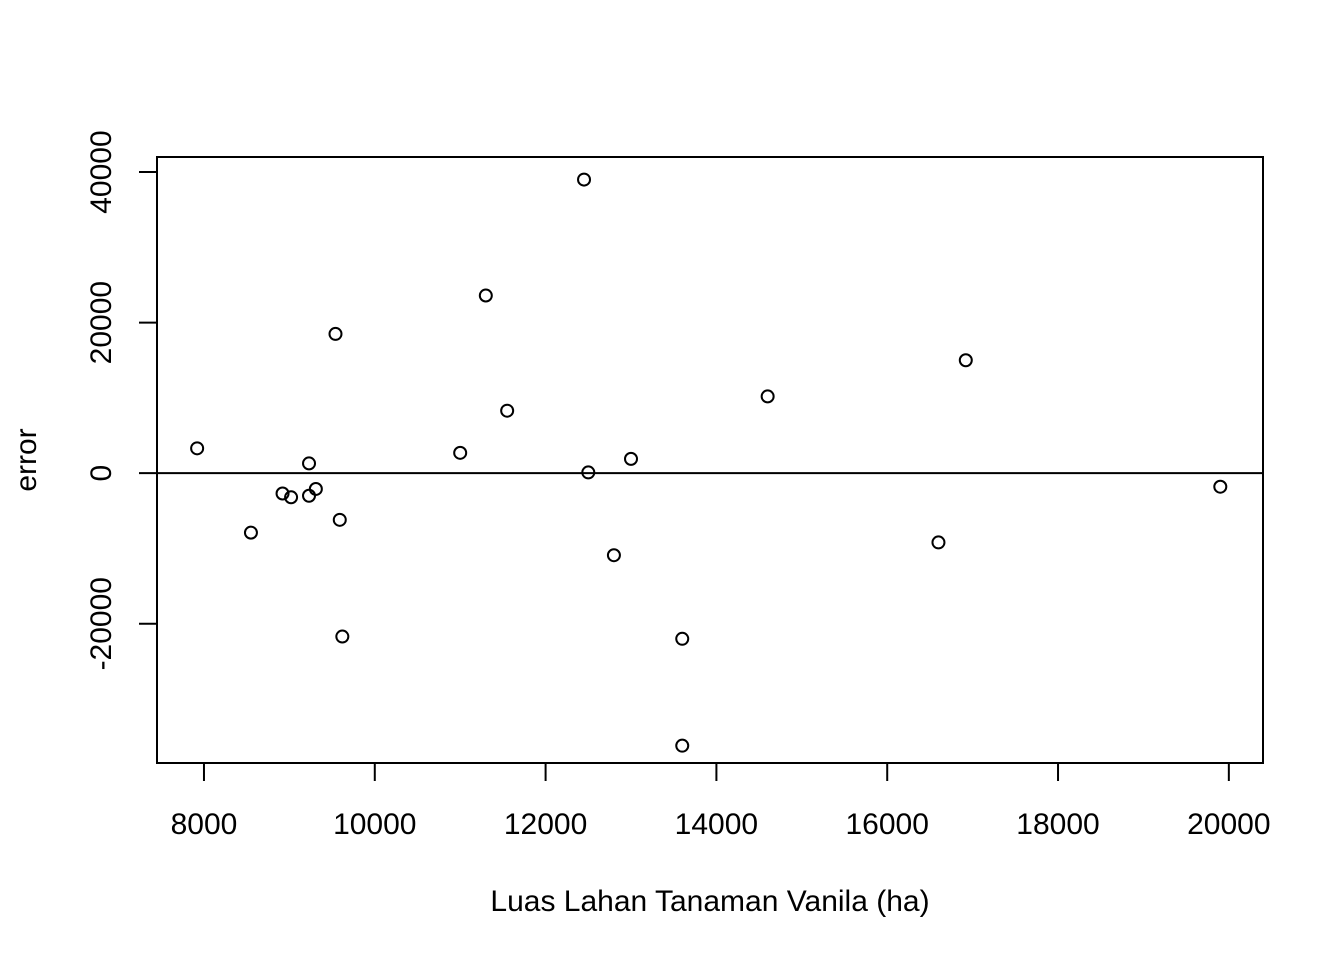 This screenshot has width=1344, height=960. Describe the element at coordinates (721, 801) in the screenshot. I see `x-axis: 8000 10000 12000 14000 16000 18000 20000` at that location.